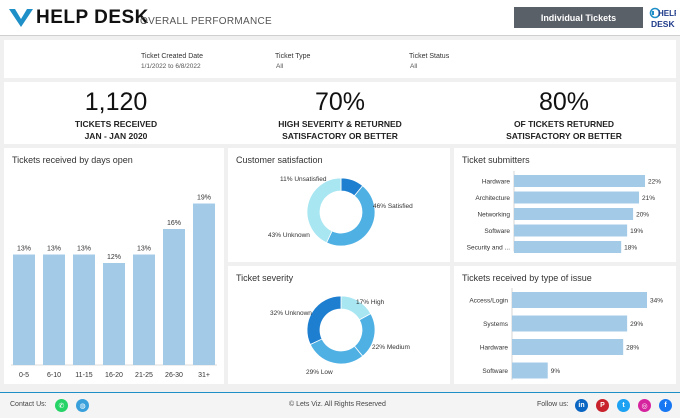  Describe the element at coordinates (116, 136) in the screenshot. I see `kpi-label-line: JAN - JAN 2020` at that location.